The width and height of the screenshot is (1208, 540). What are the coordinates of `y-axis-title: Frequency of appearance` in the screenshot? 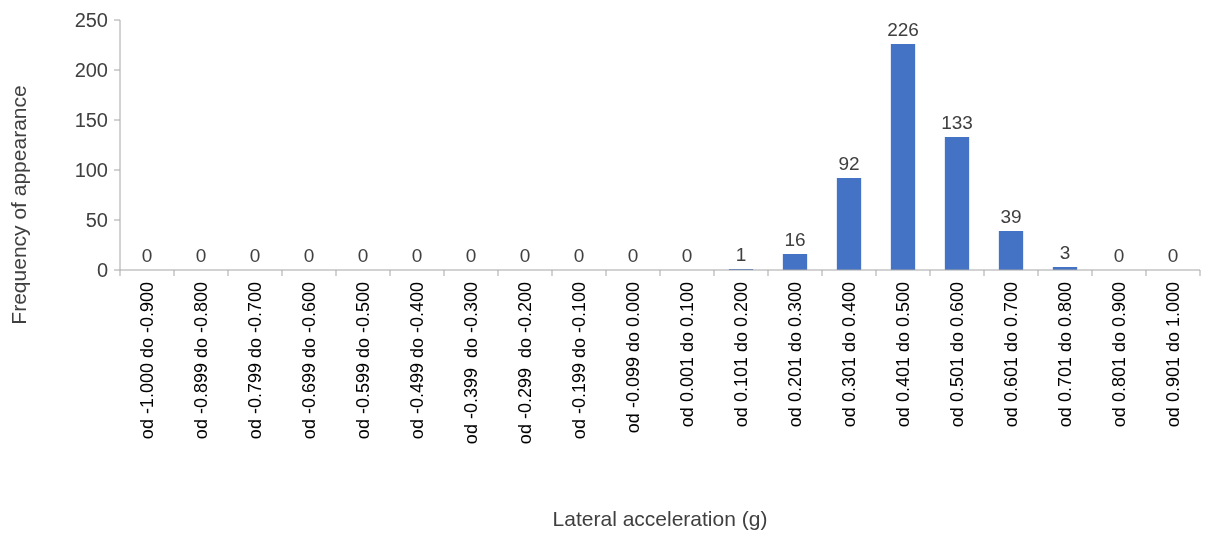 It's located at (18, 205).